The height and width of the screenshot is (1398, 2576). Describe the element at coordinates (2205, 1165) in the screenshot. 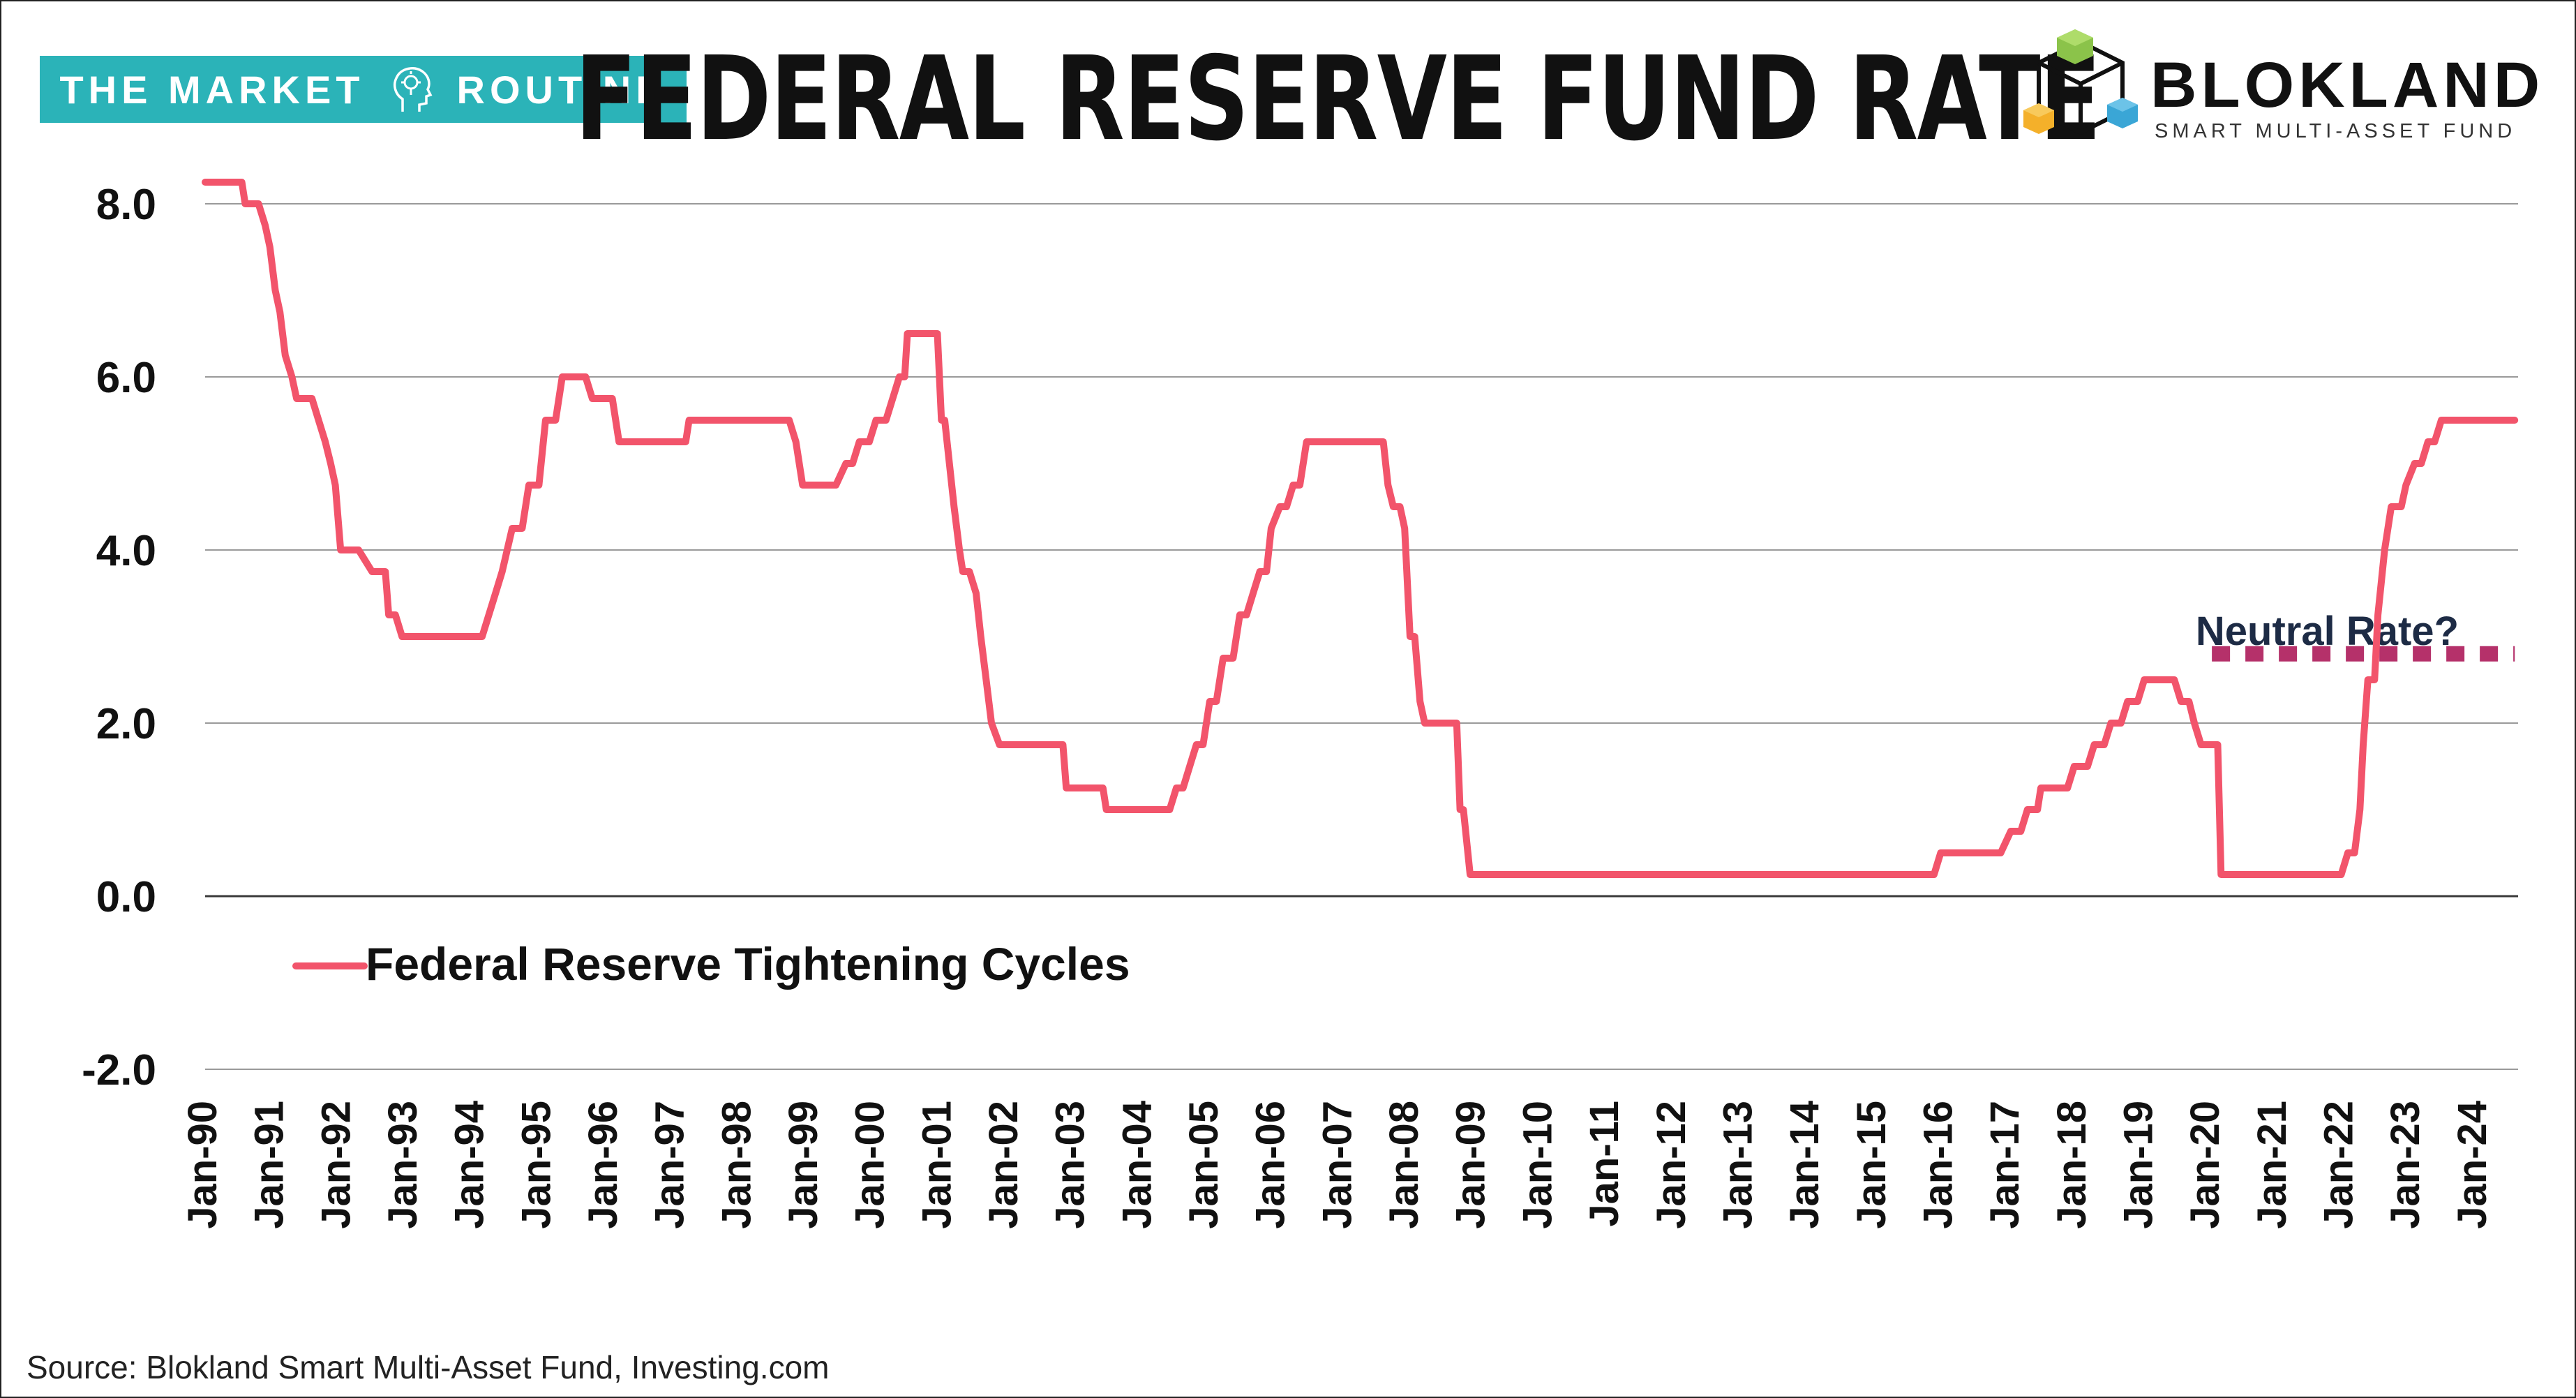

I see `x-tick-label: Jan-20` at that location.